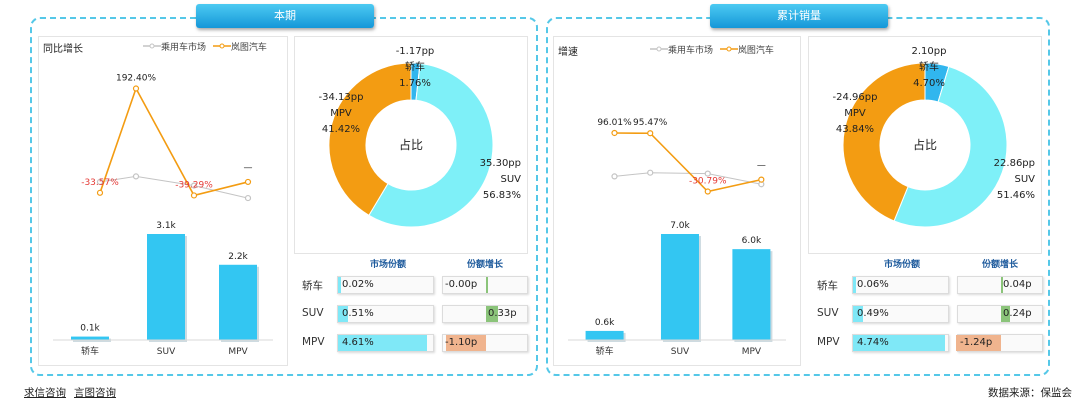 This screenshot has height=404, width=1080. I want to click on footer-link-yantu: 言图咨询, so click(95, 393).